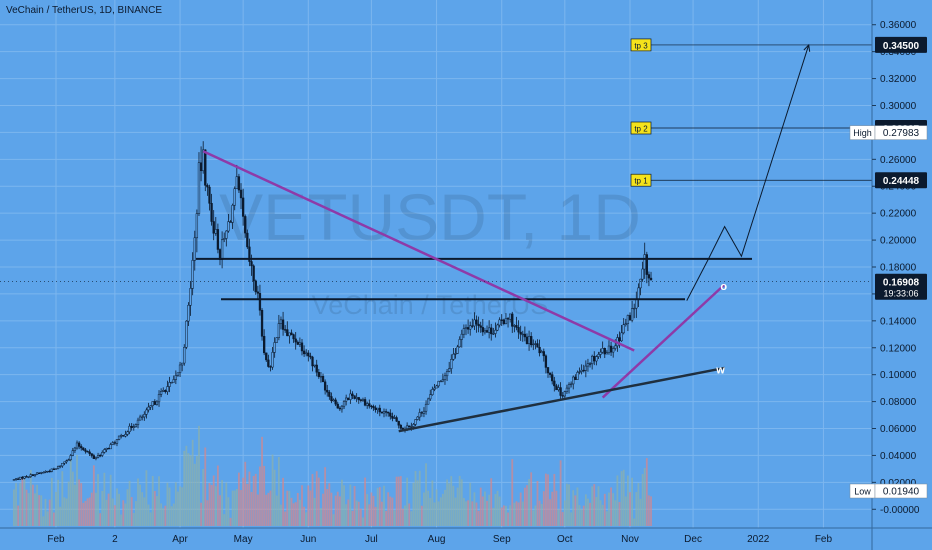  Describe the element at coordinates (901, 491) in the screenshot. I see `low-value-box` at that location.